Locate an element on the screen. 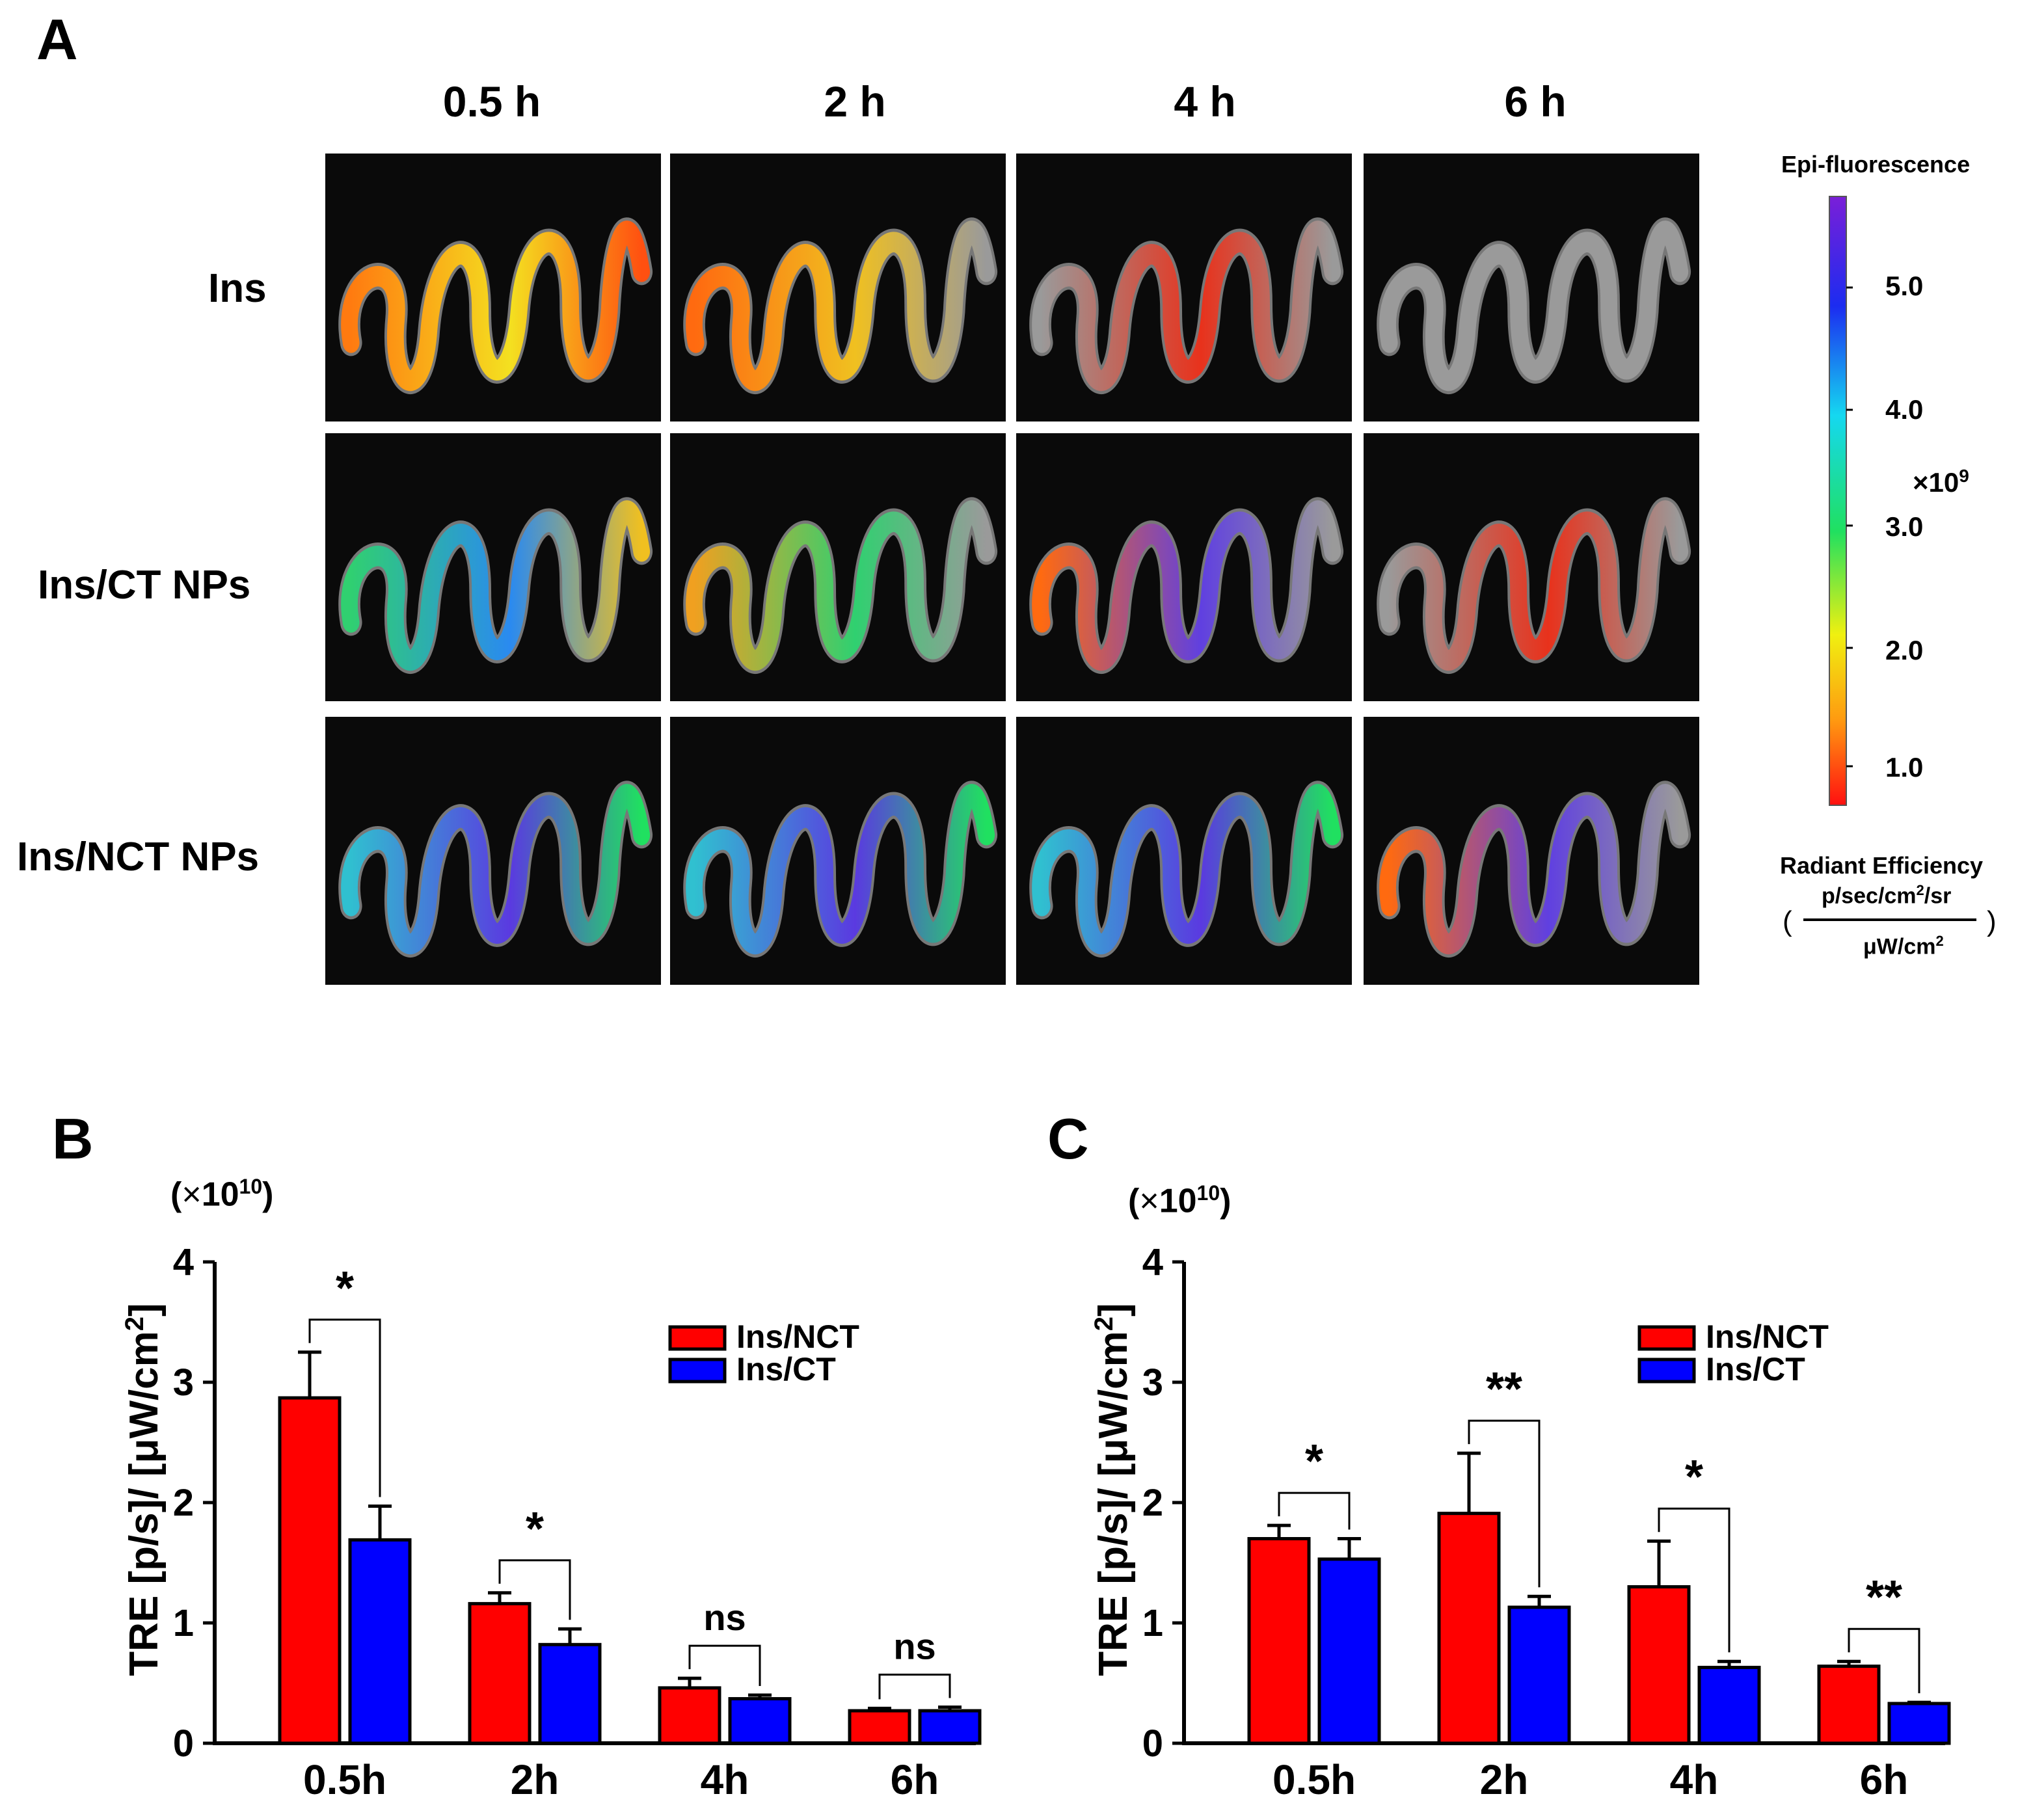 Image resolution: width=2033 pixels, height=1820 pixels. unit-fraction-bar is located at coordinates (1889, 919).